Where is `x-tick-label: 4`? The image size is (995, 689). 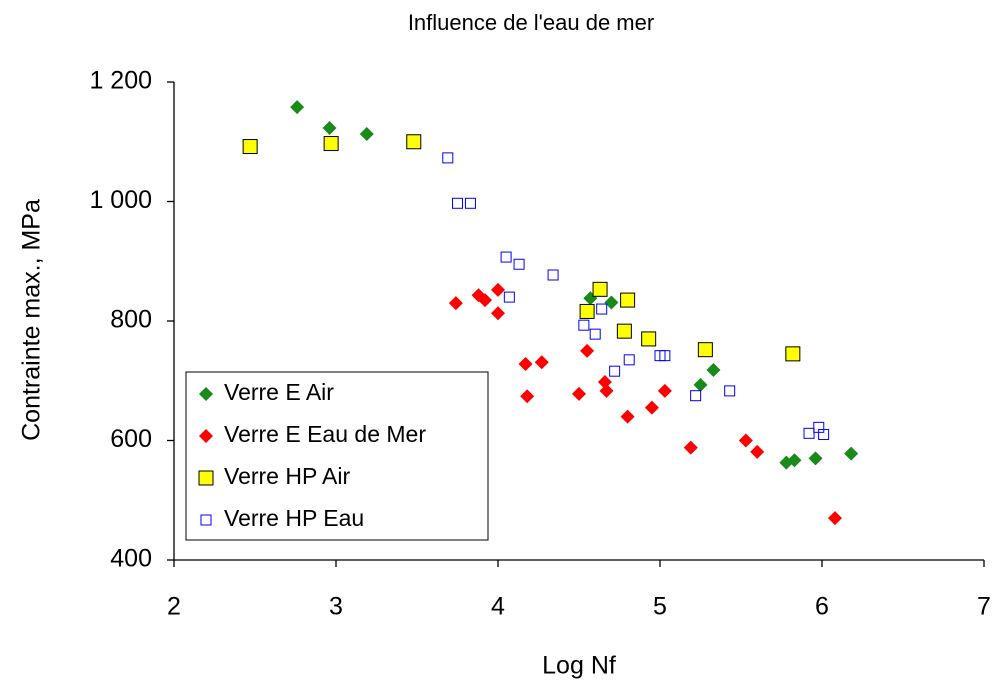 x-tick-label: 4 is located at coordinates (498, 607).